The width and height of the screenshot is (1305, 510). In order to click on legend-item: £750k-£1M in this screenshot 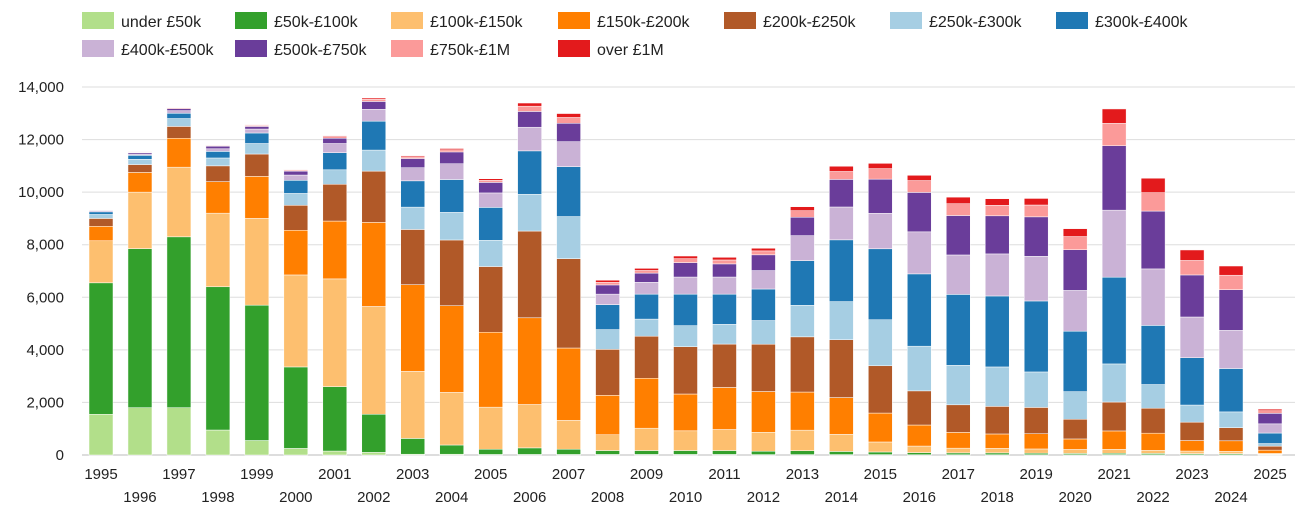, I will do `click(450, 49)`.